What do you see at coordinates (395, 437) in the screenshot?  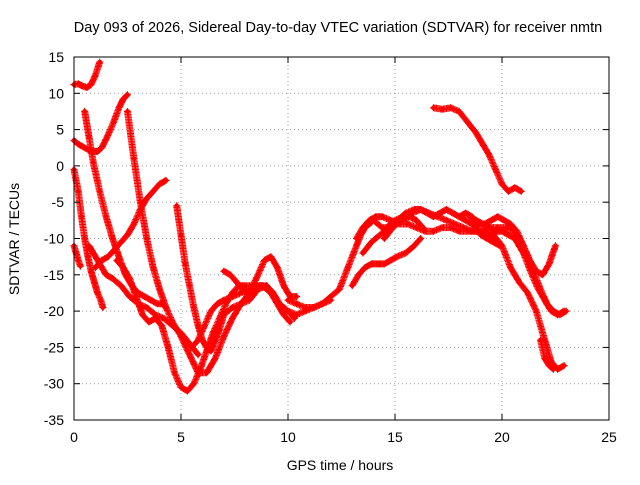 I see `x-tick-label: 15` at bounding box center [395, 437].